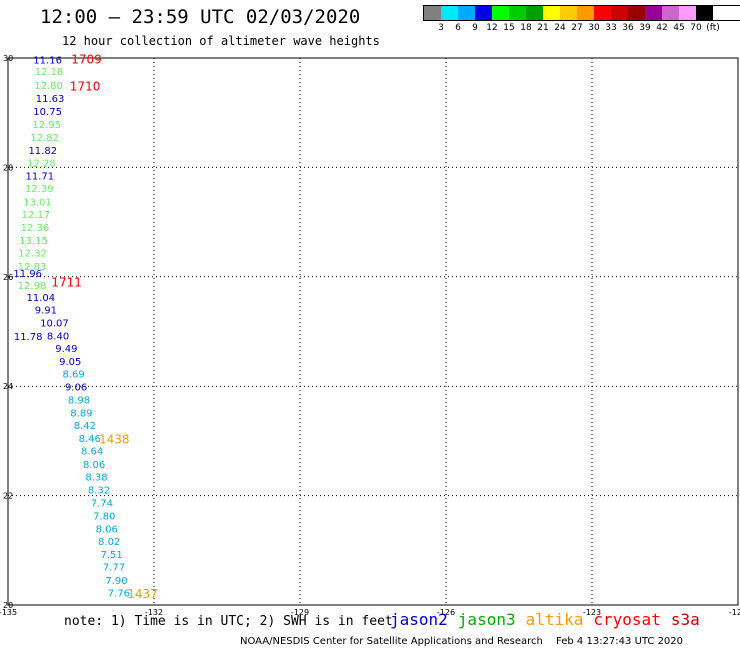 The height and width of the screenshot is (650, 740). What do you see at coordinates (419, 619) in the screenshot?
I see `legend-jason2: jason2` at bounding box center [419, 619].